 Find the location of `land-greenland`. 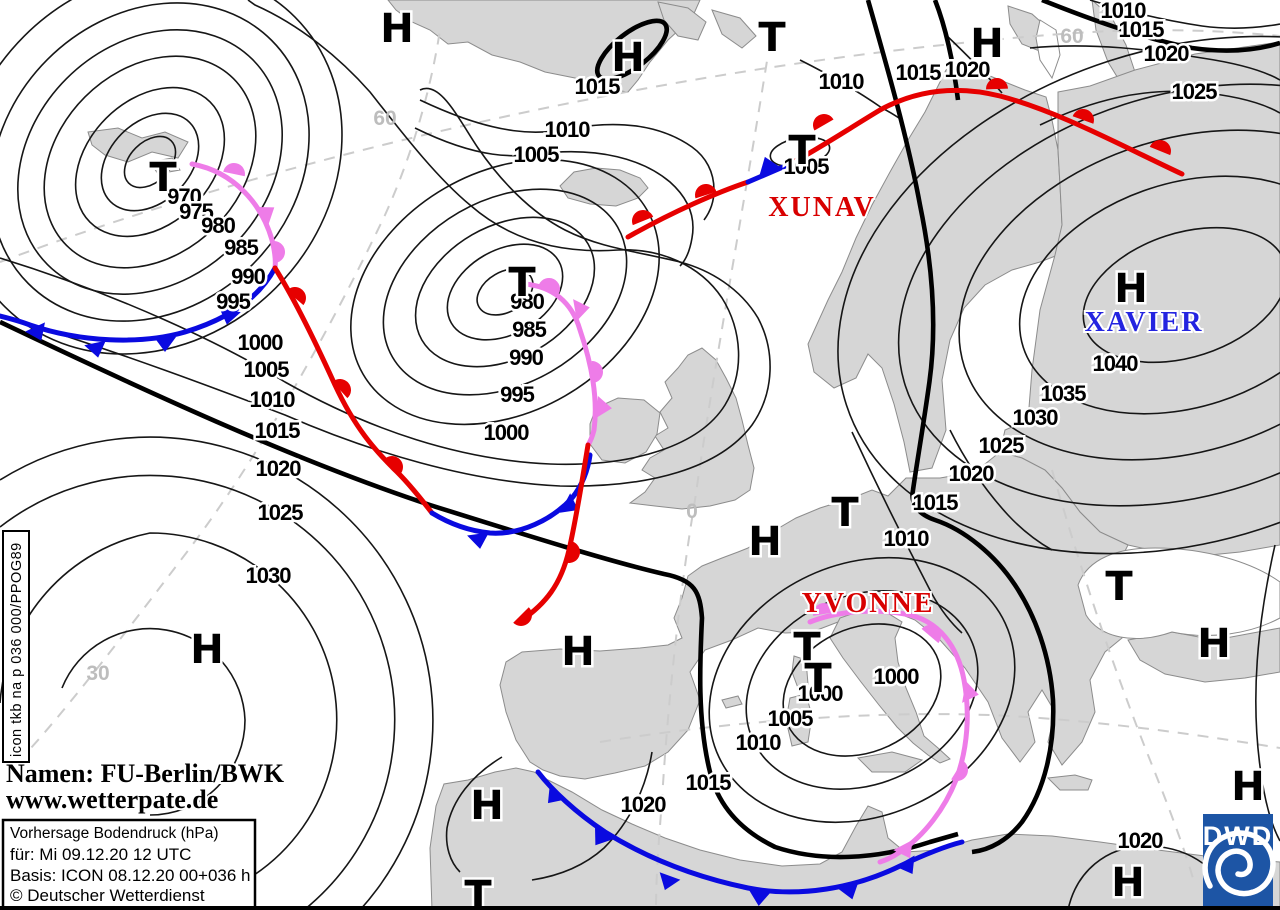

land-greenland is located at coordinates (544, 46).